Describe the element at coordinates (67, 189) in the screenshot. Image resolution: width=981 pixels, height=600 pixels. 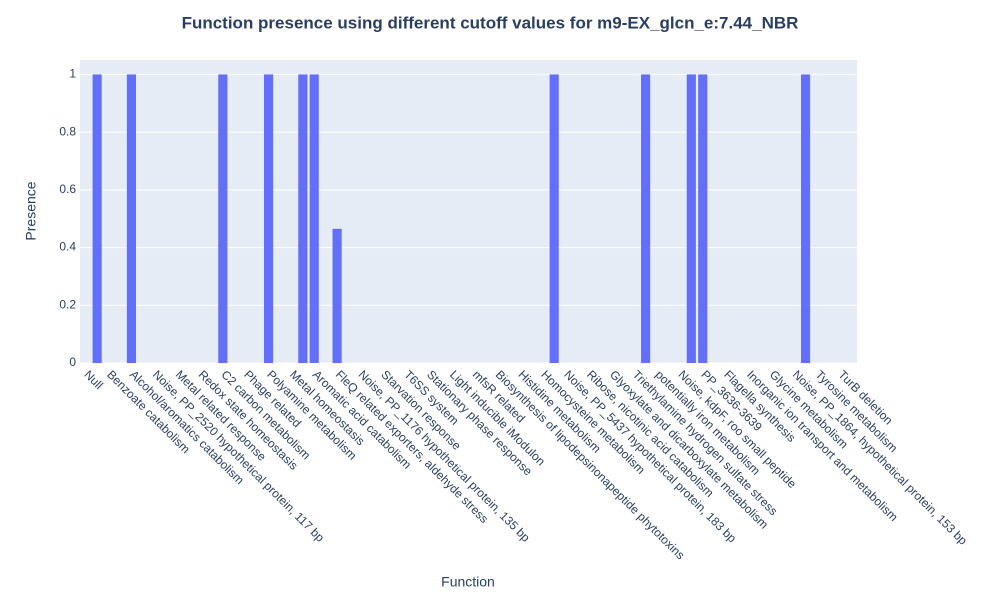
I see `y-tick-label: 0.6` at that location.